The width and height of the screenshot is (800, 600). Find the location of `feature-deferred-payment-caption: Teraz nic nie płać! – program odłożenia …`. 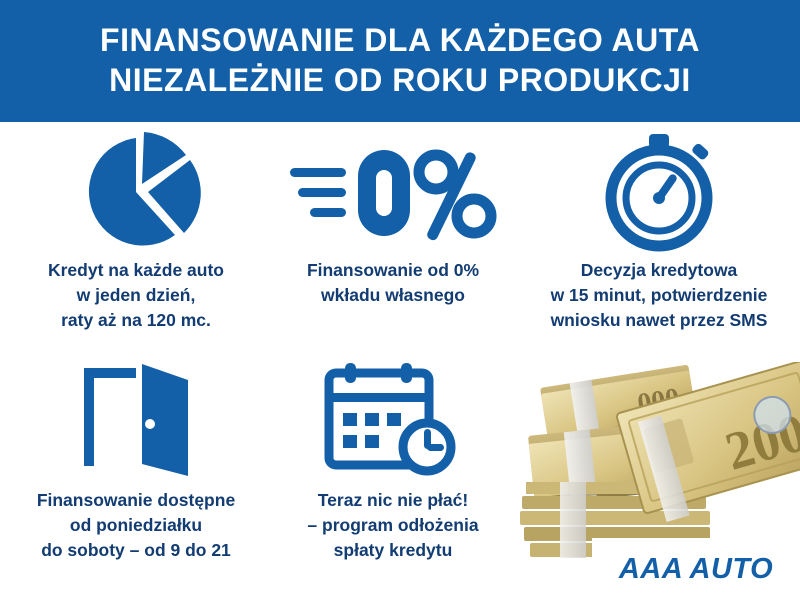

feature-deferred-payment-caption: Teraz nic nie płać! – program odłożenia … is located at coordinates (393, 525).